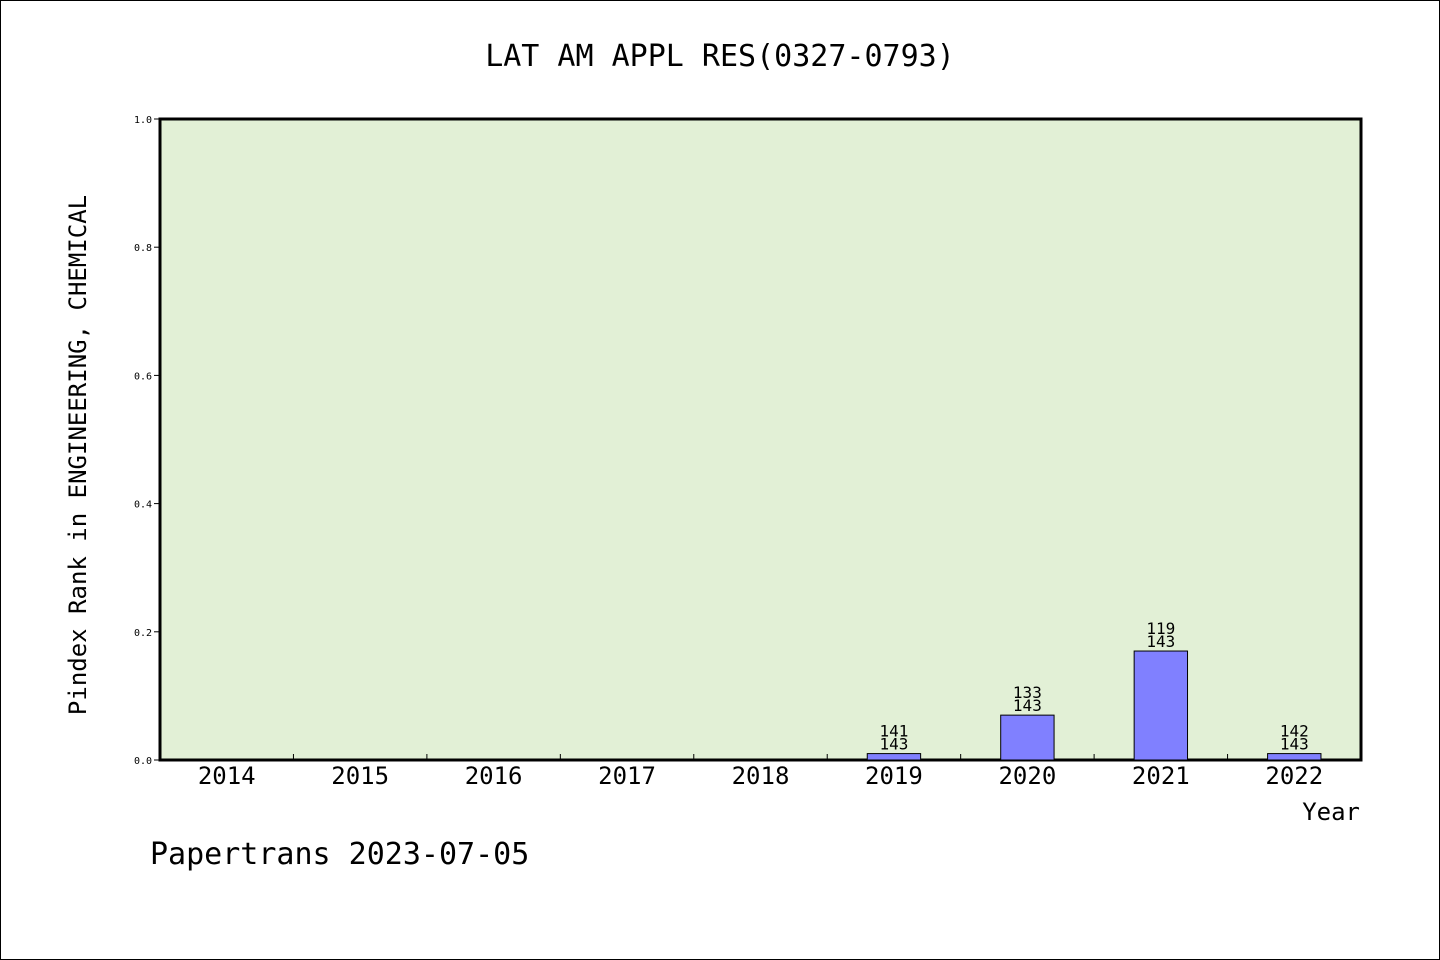 The height and width of the screenshot is (960, 1440). I want to click on x-tick-label: 2019, so click(894, 776).